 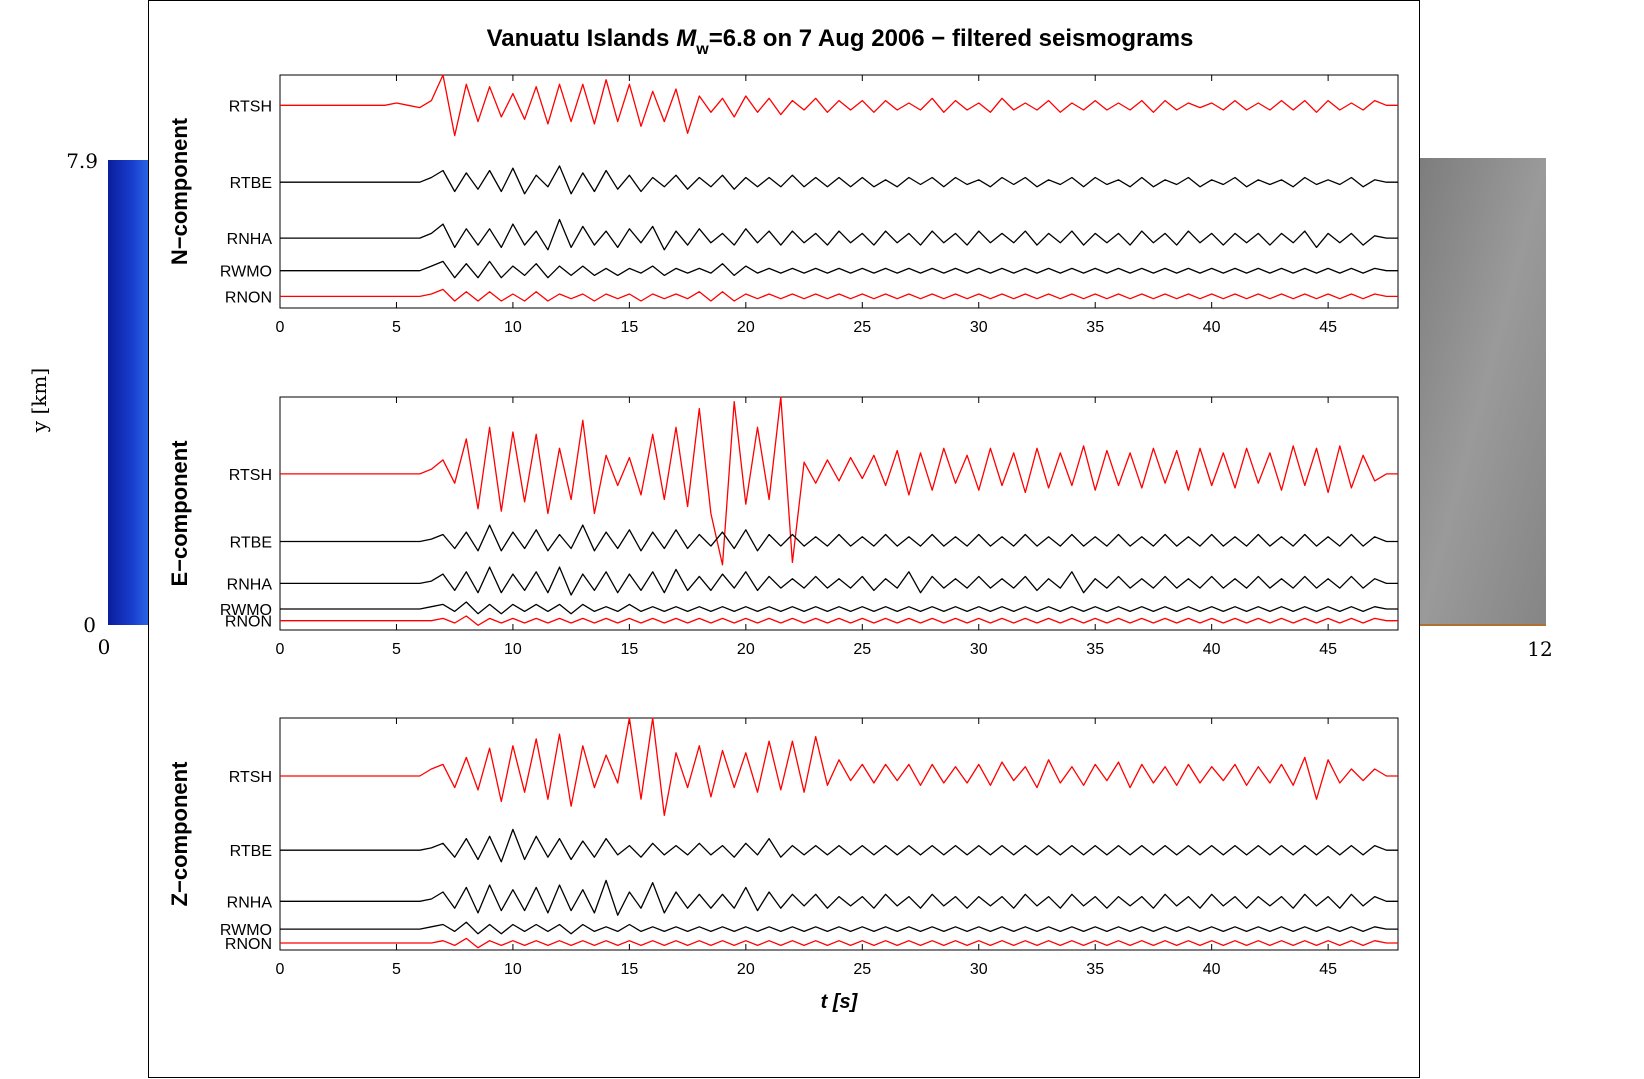 What do you see at coordinates (179, 834) in the screenshot?
I see `y-axis-label: Z−component` at bounding box center [179, 834].